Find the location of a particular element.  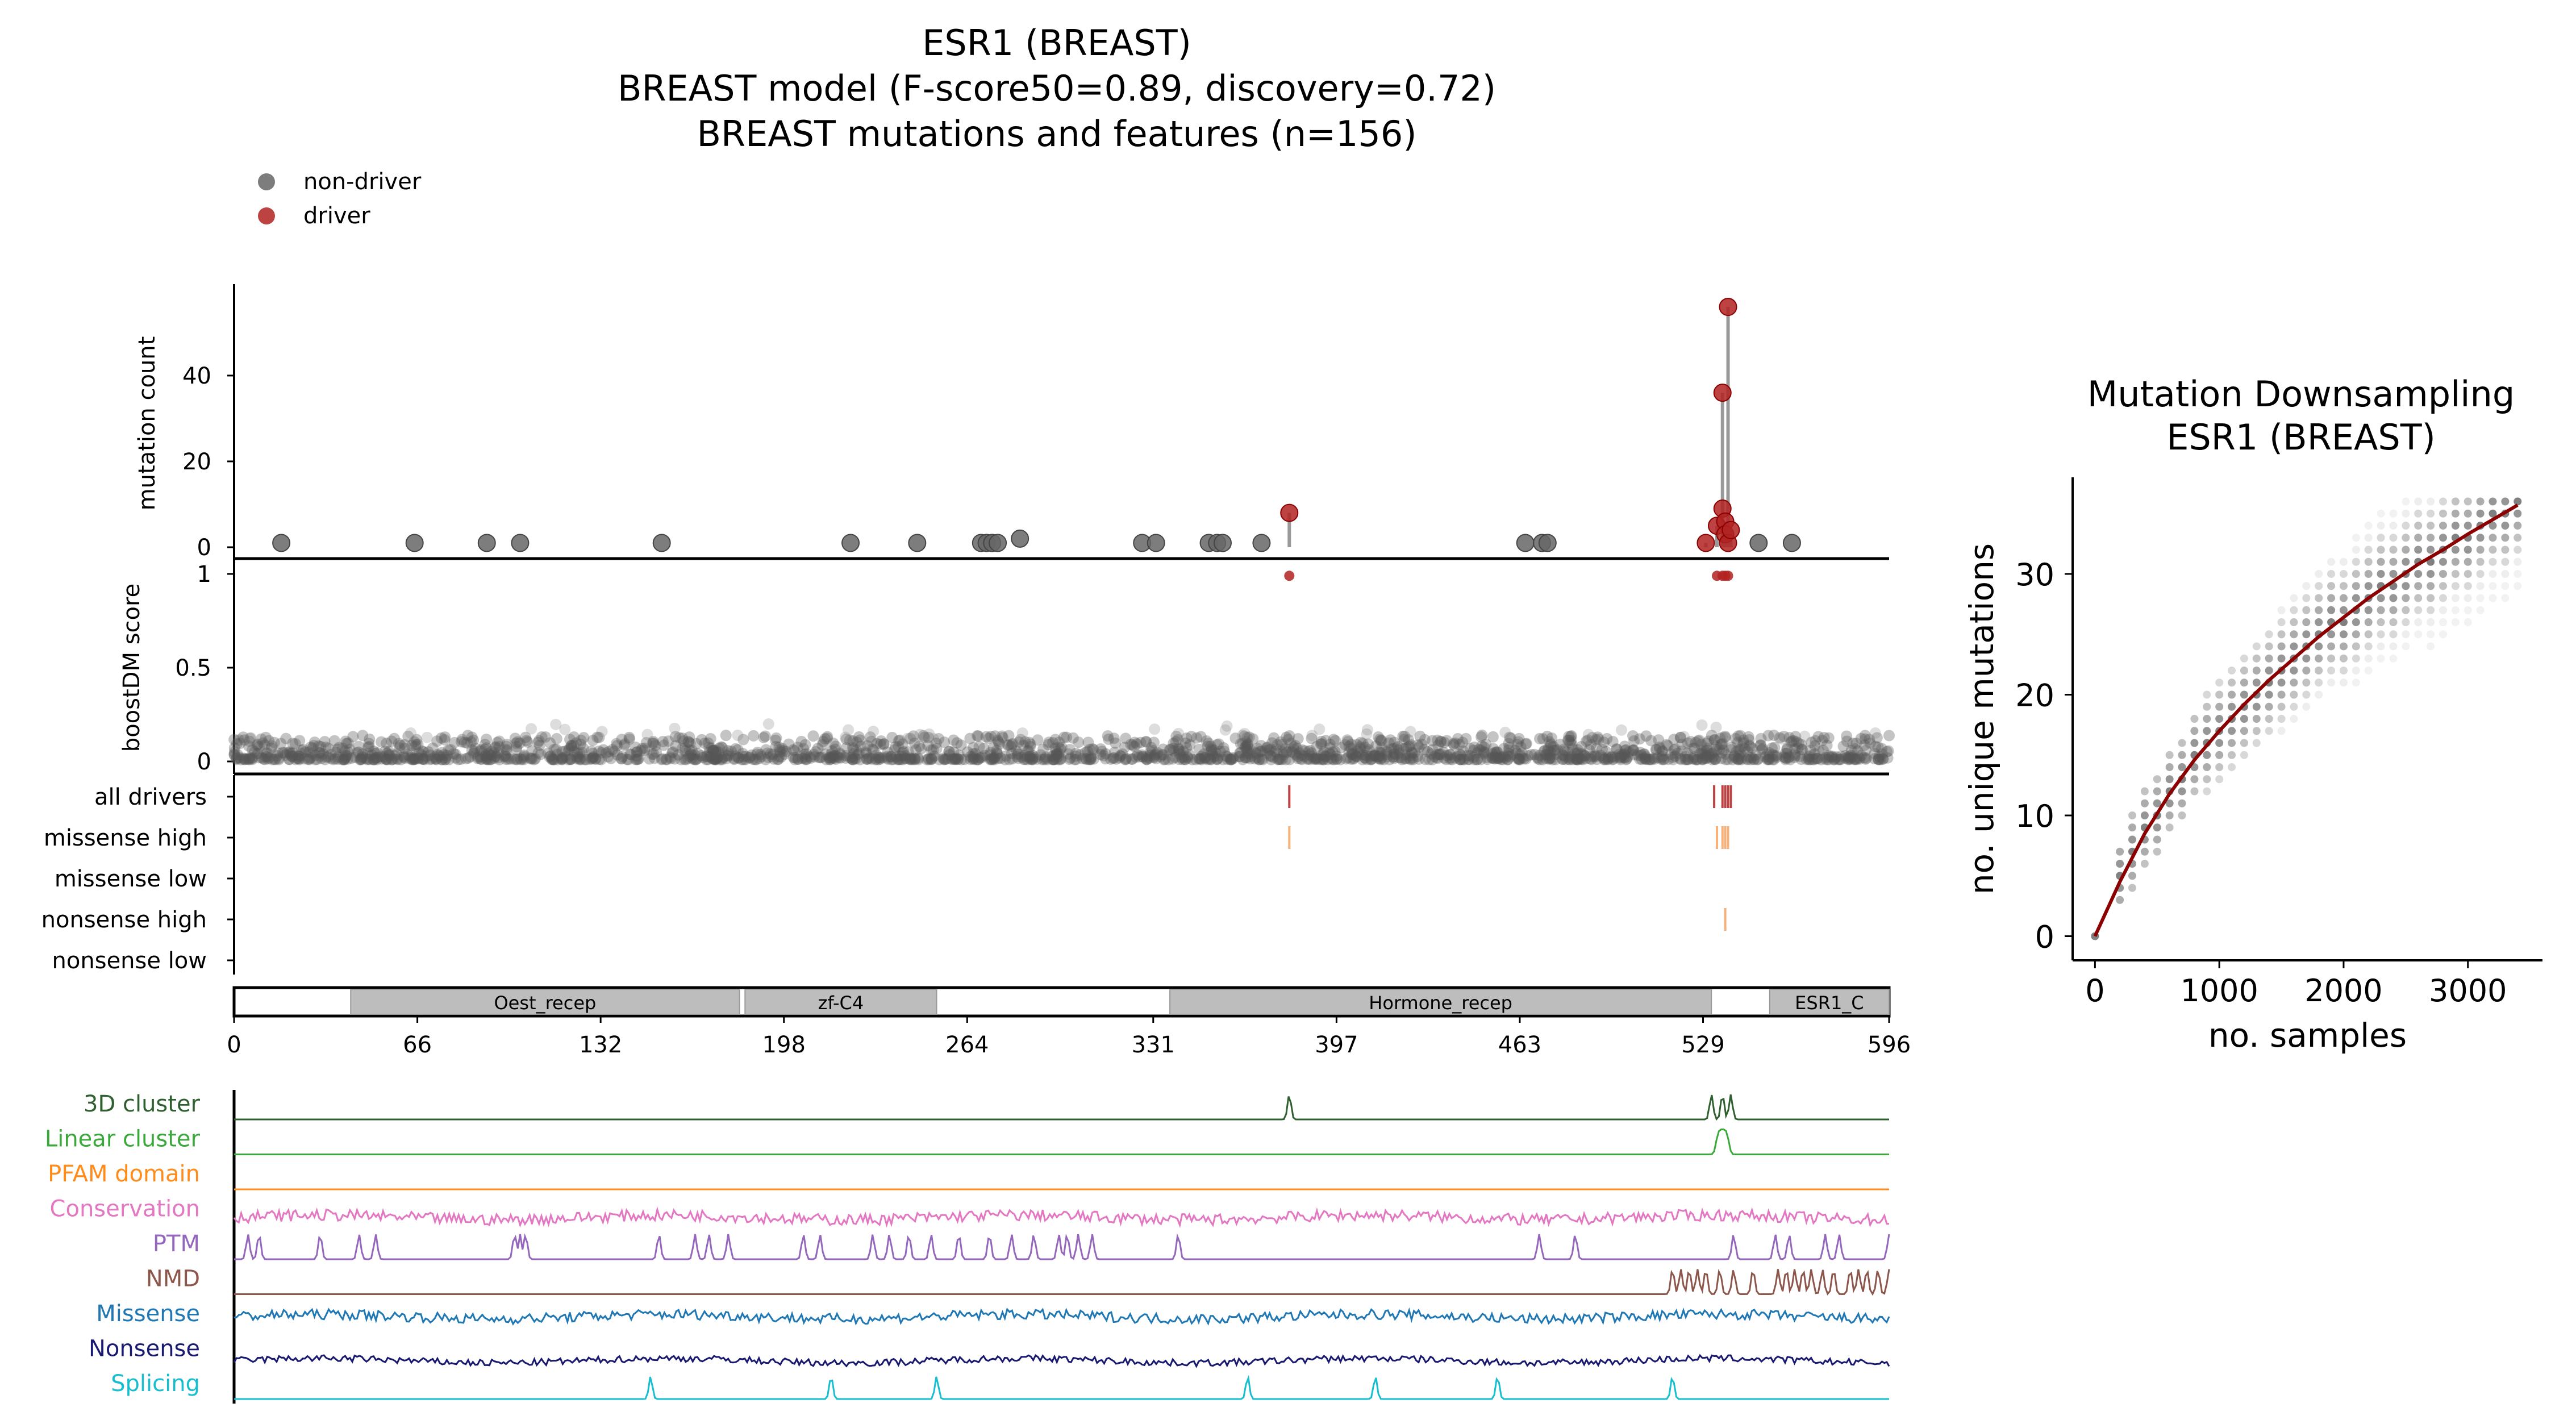

nondriver-point is located at coordinates (1156, 543).